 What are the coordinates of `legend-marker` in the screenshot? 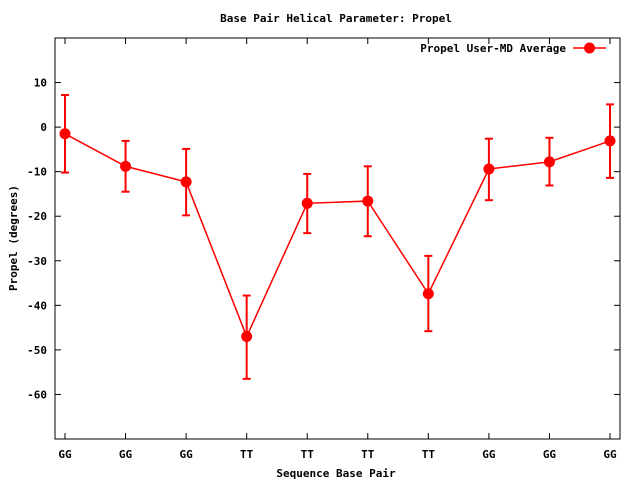 It's located at (589, 48).